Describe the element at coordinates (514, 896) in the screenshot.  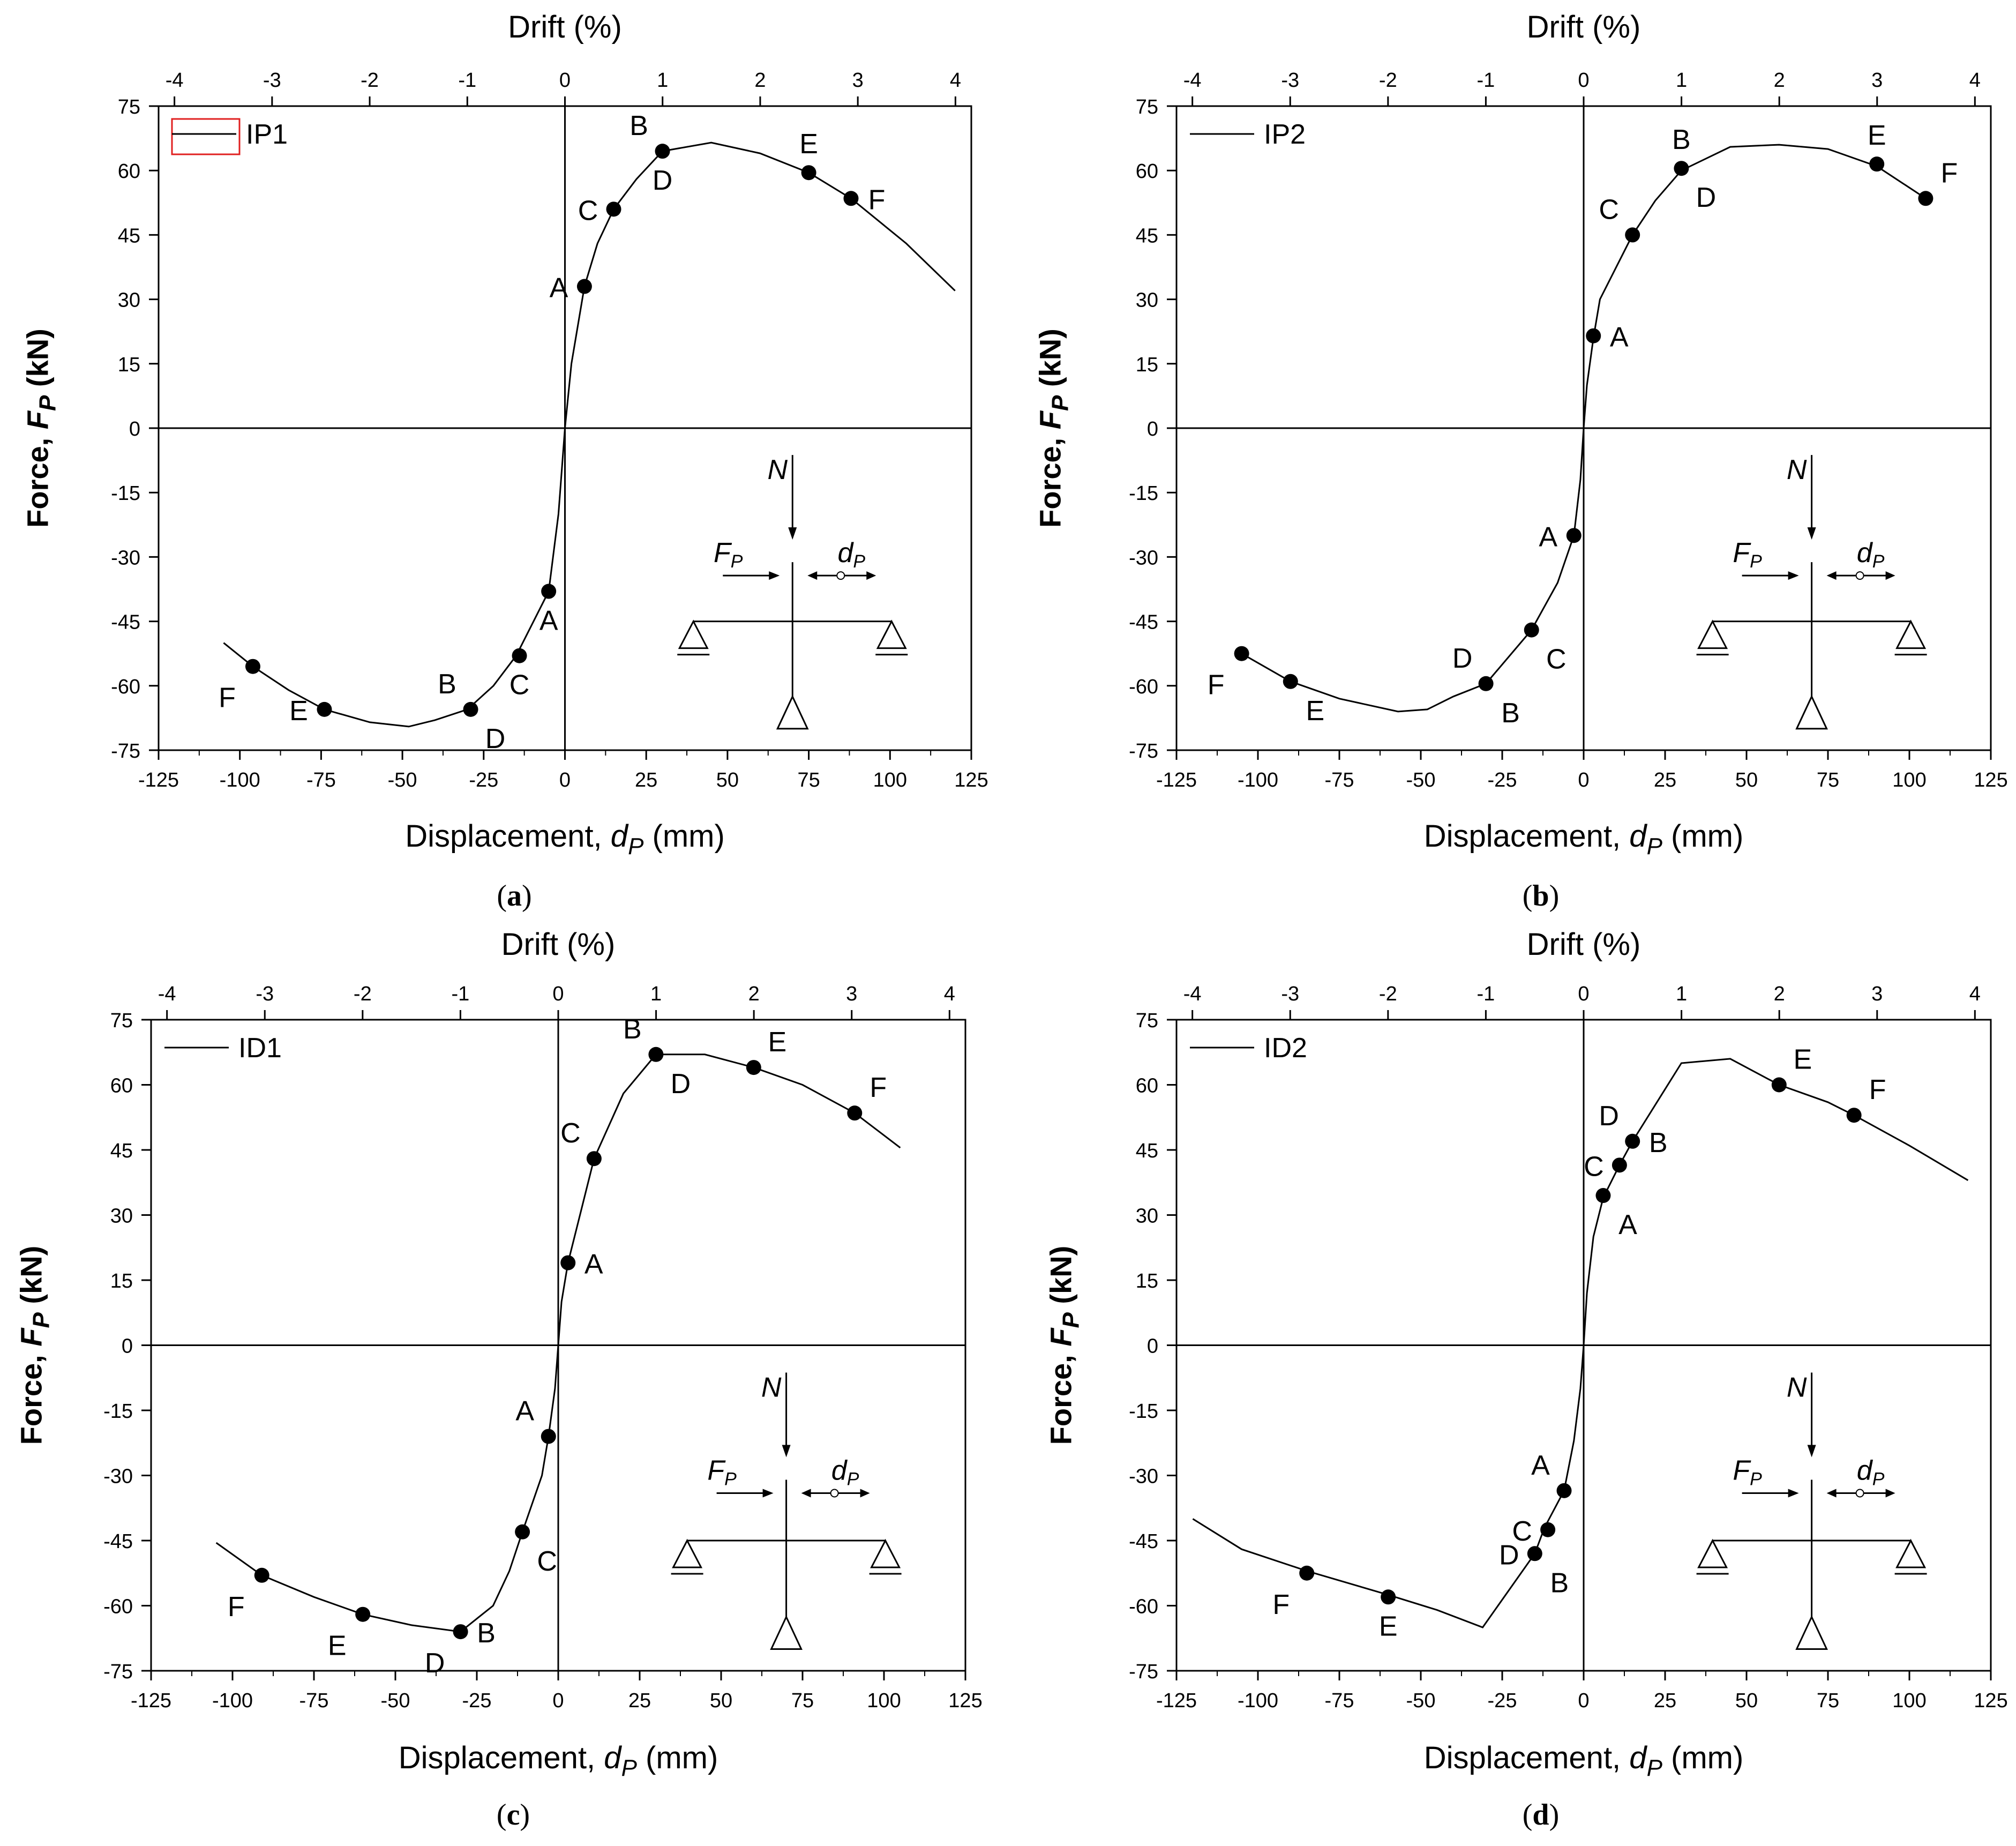
I see `panel-label-letter: a` at that location.